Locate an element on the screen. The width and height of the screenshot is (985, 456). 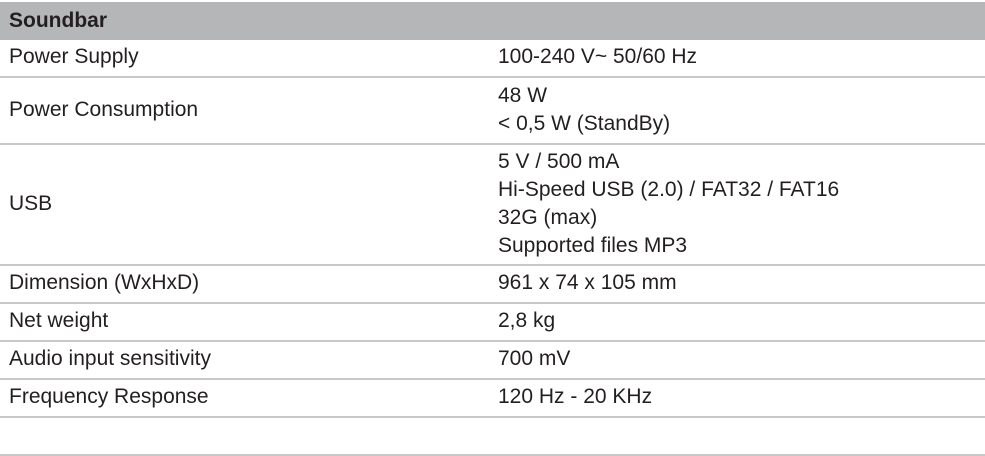
table-row: Power Consumption 48 W < 0,5 W (StandBy) is located at coordinates (492, 111).